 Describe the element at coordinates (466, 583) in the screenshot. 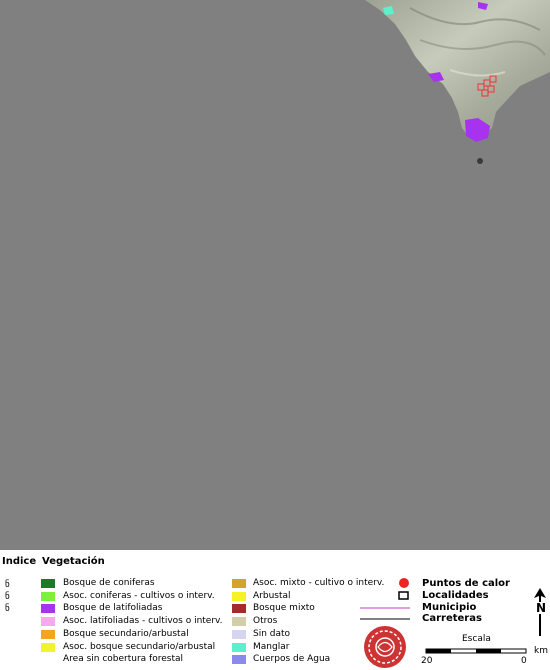

I see `puntos-calor-label: Puntos de calor` at that location.